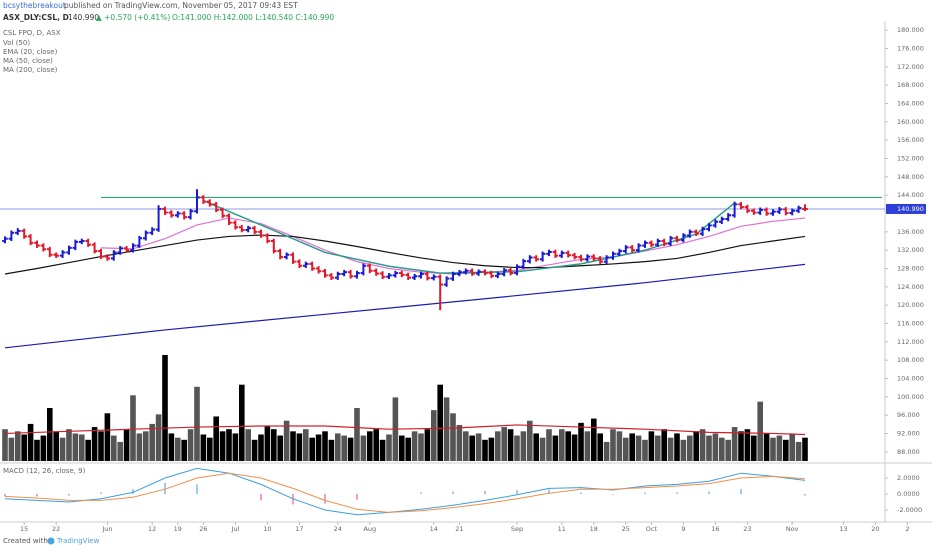 This screenshot has width=932, height=550. What do you see at coordinates (203, 529) in the screenshot?
I see `x-tick-label: 26` at bounding box center [203, 529].